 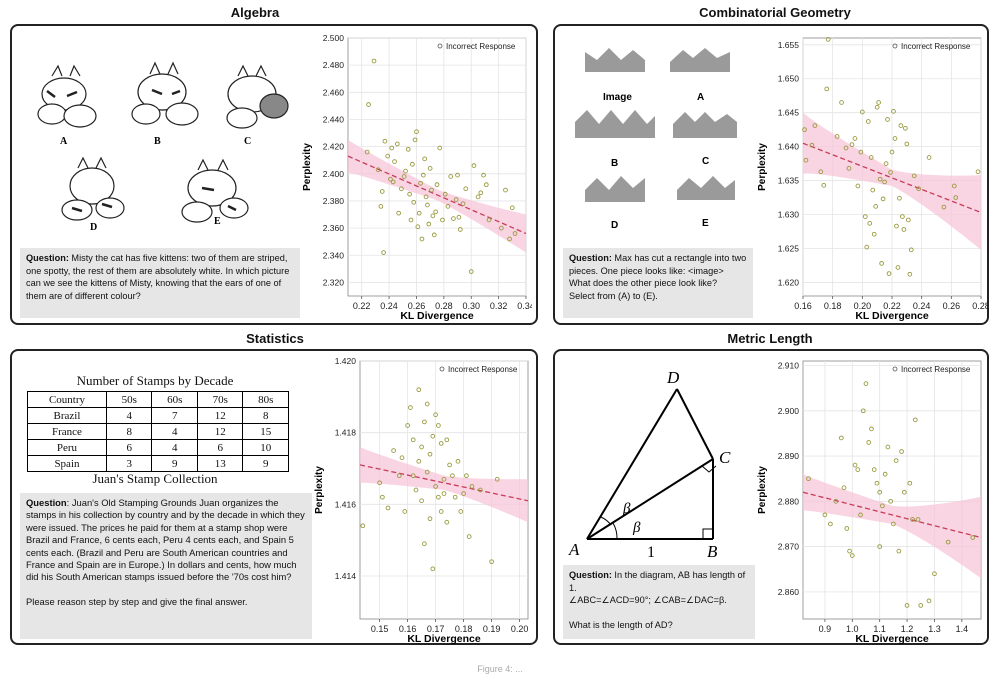 I want to click on y-tick-label: 2.340, so click(x=334, y=255).